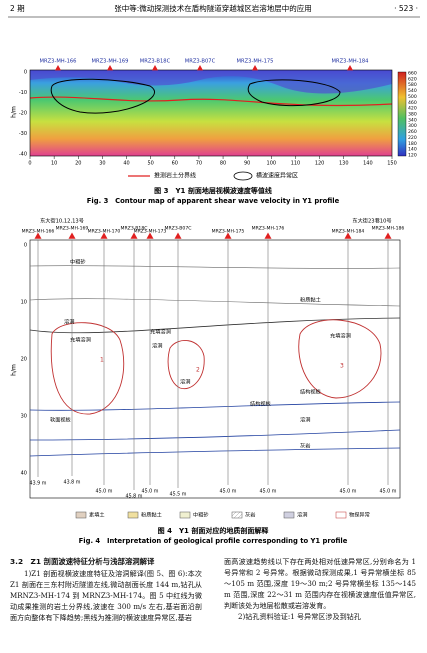  I want to click on paragraph: 2)钻孔资料验证:1 号异常区涉及到钻孔, so click(299, 616).